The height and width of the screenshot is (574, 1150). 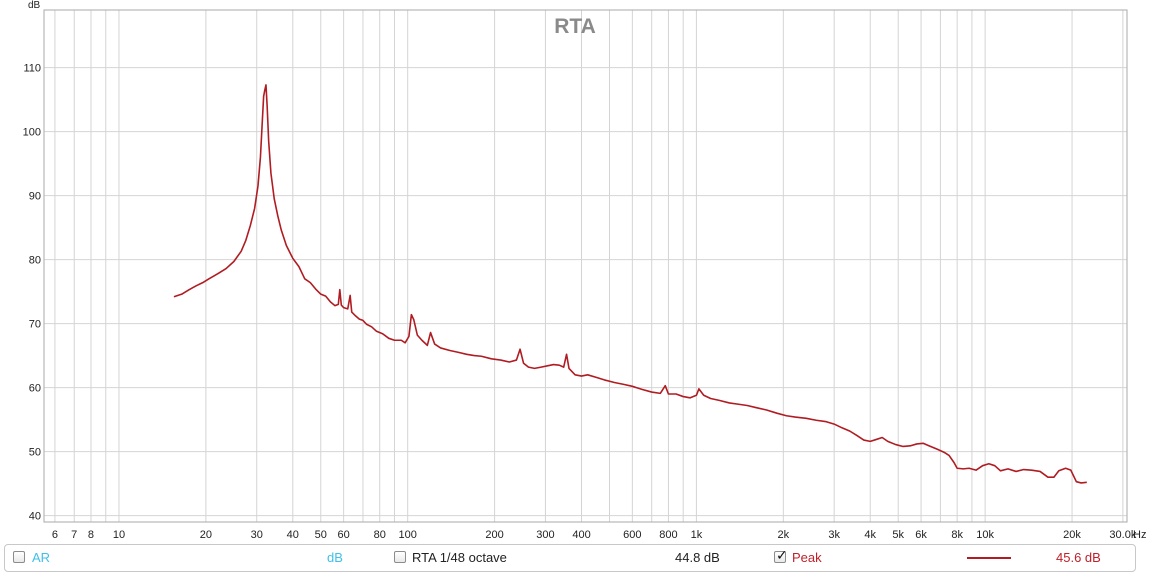 I want to click on x-tick-label: 30.0k, so click(x=1122, y=534).